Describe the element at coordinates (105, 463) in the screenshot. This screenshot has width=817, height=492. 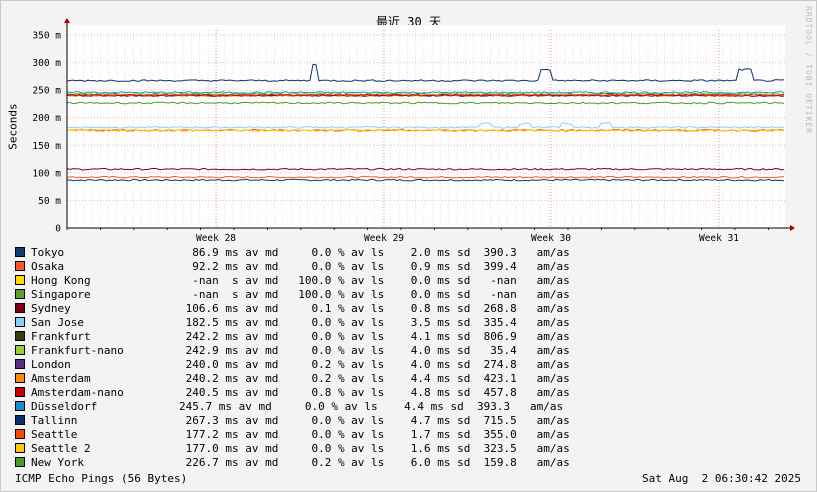
I see `legend-series-name: New York` at that location.